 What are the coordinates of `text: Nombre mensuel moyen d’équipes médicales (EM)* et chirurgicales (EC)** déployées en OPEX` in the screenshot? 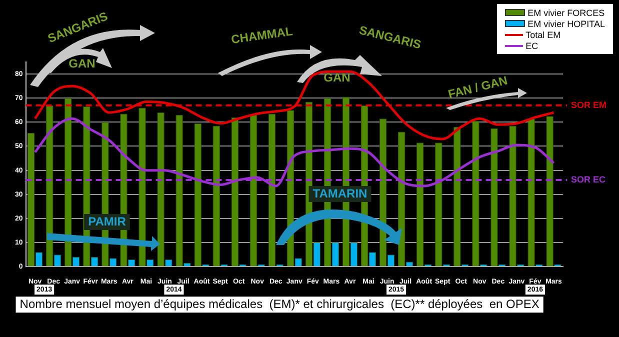 It's located at (280, 303).